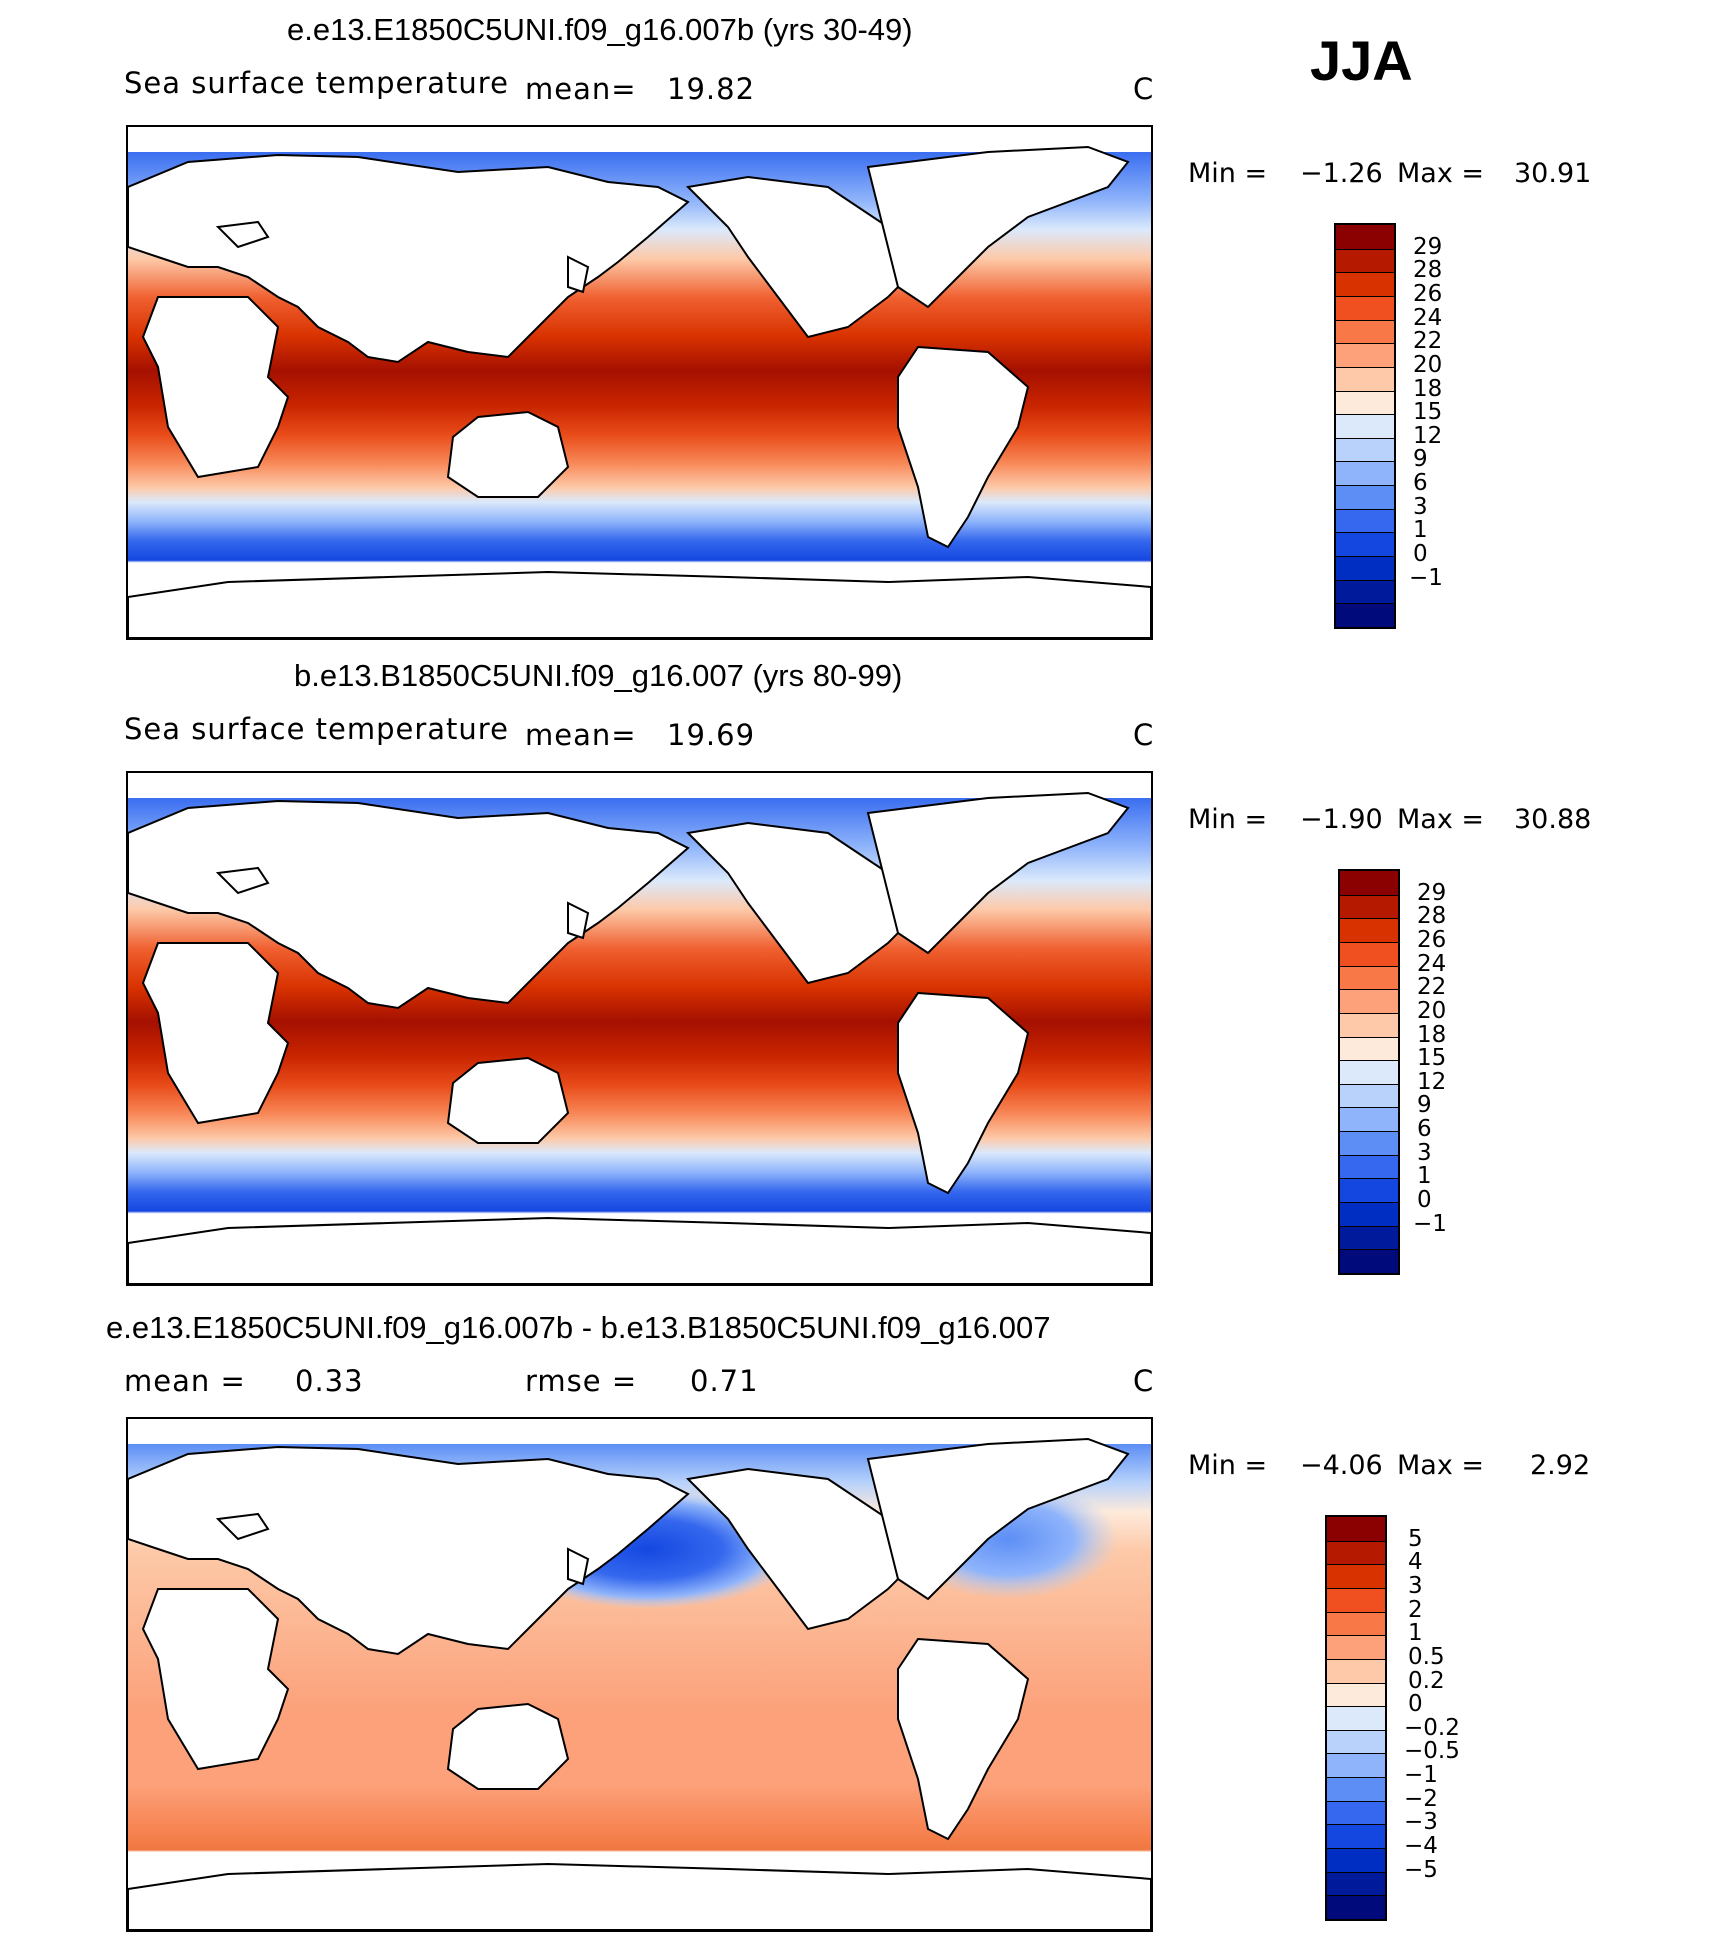  Describe the element at coordinates (1144, 1381) in the screenshot. I see `panel3-units: C` at that location.